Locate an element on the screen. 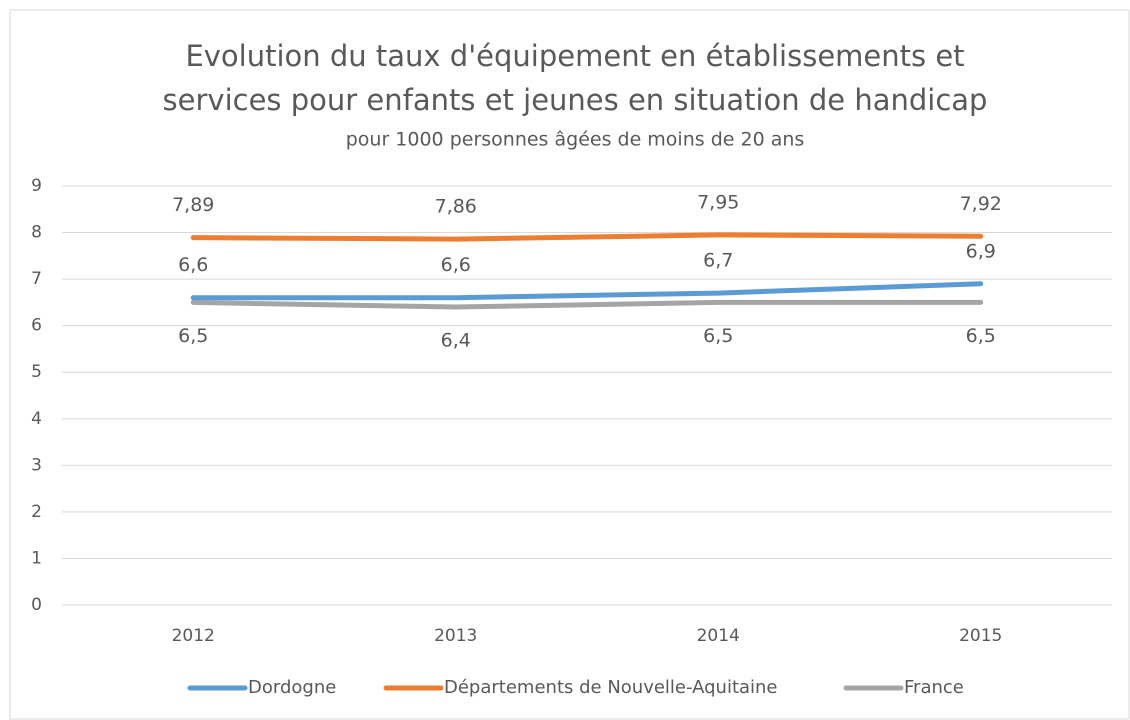 The height and width of the screenshot is (720, 1130). y-tick-label: 9 is located at coordinates (36, 186).